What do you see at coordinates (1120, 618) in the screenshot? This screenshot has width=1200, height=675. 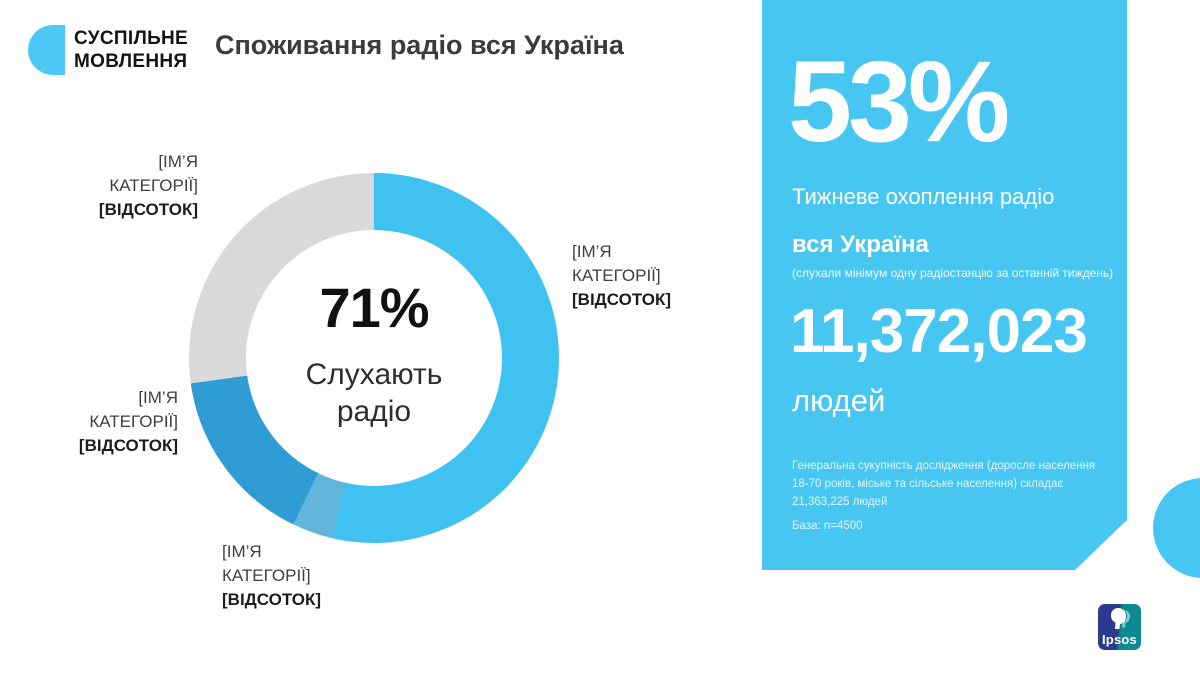 I see `ipsos-faces-icon` at bounding box center [1120, 618].